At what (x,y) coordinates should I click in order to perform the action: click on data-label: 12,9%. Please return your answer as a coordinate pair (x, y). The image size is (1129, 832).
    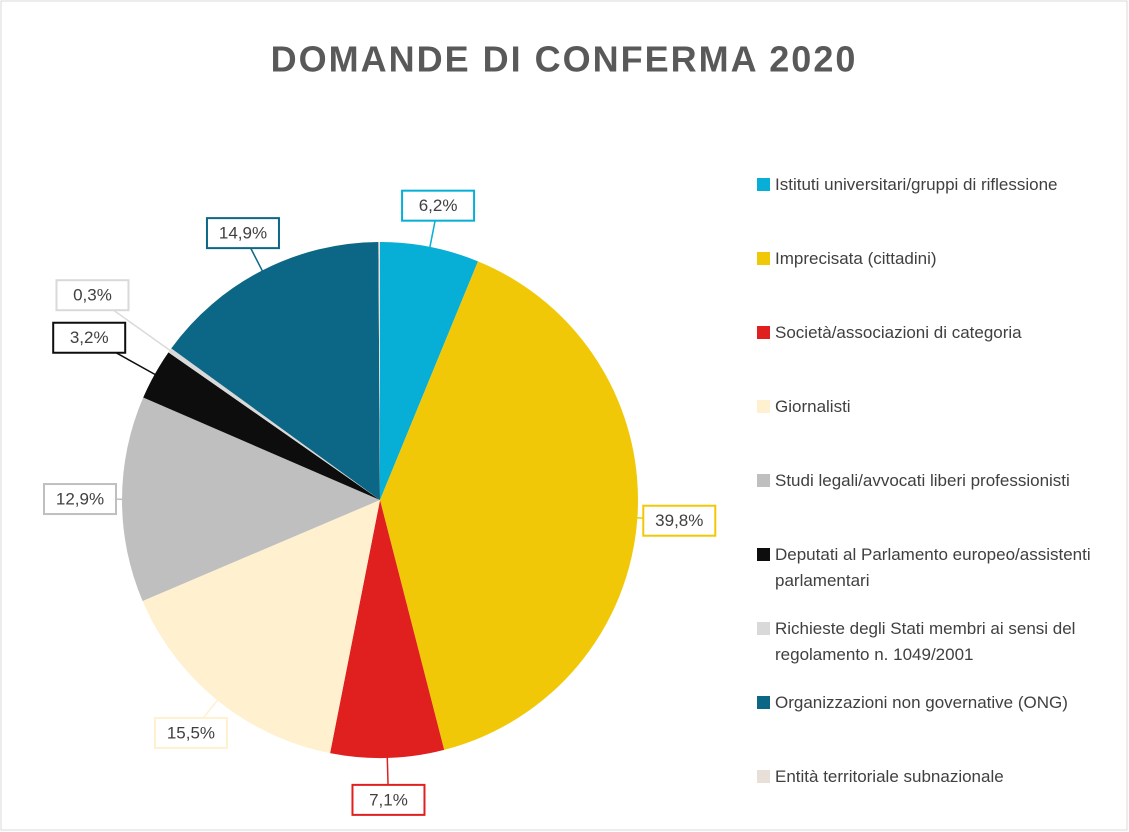
    Looking at the image, I should click on (80, 499).